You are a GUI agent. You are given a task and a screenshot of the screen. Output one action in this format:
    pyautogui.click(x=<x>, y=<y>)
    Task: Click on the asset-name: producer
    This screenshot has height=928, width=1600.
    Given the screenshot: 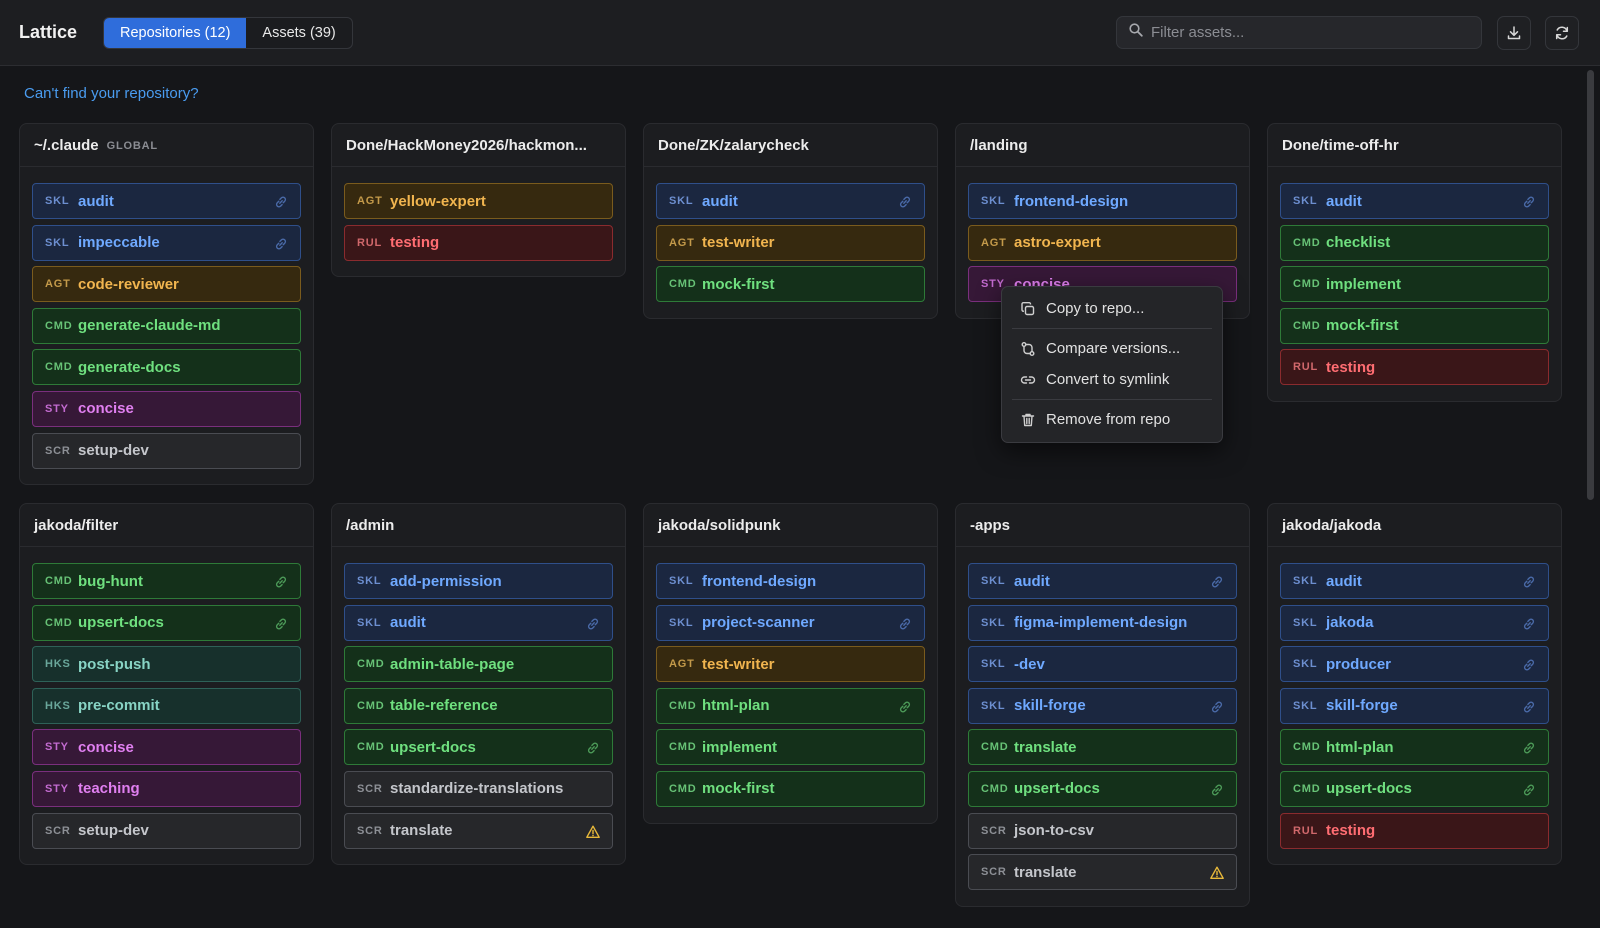 What is the action you would take?
    pyautogui.click(x=1359, y=664)
    